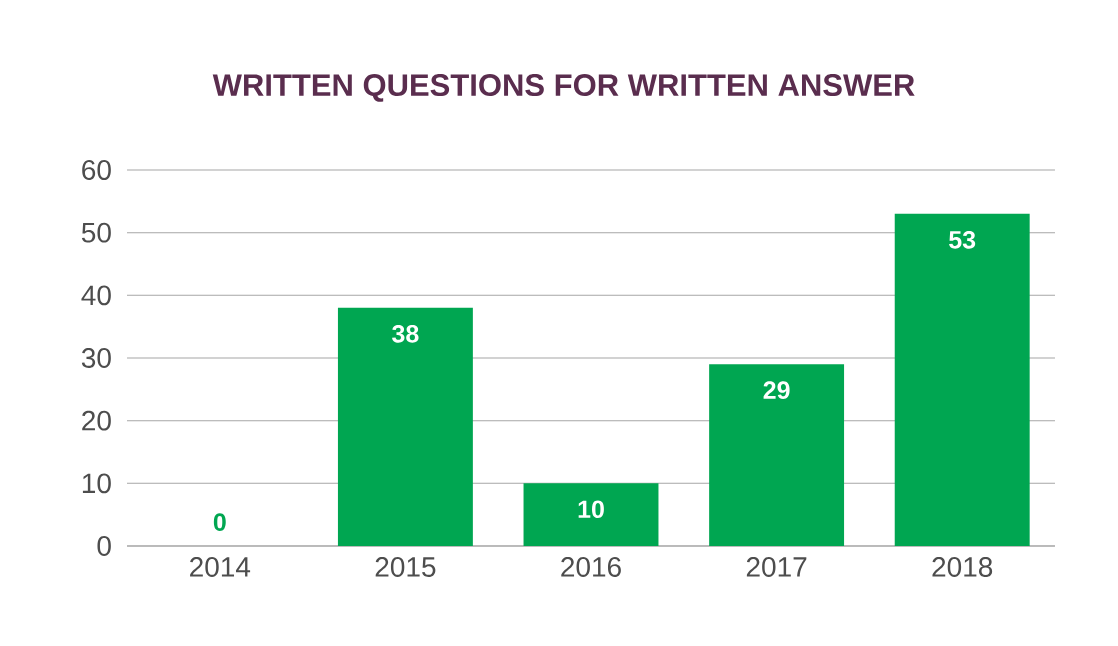  Describe the element at coordinates (405, 333) in the screenshot. I see `data-label: 38` at that location.